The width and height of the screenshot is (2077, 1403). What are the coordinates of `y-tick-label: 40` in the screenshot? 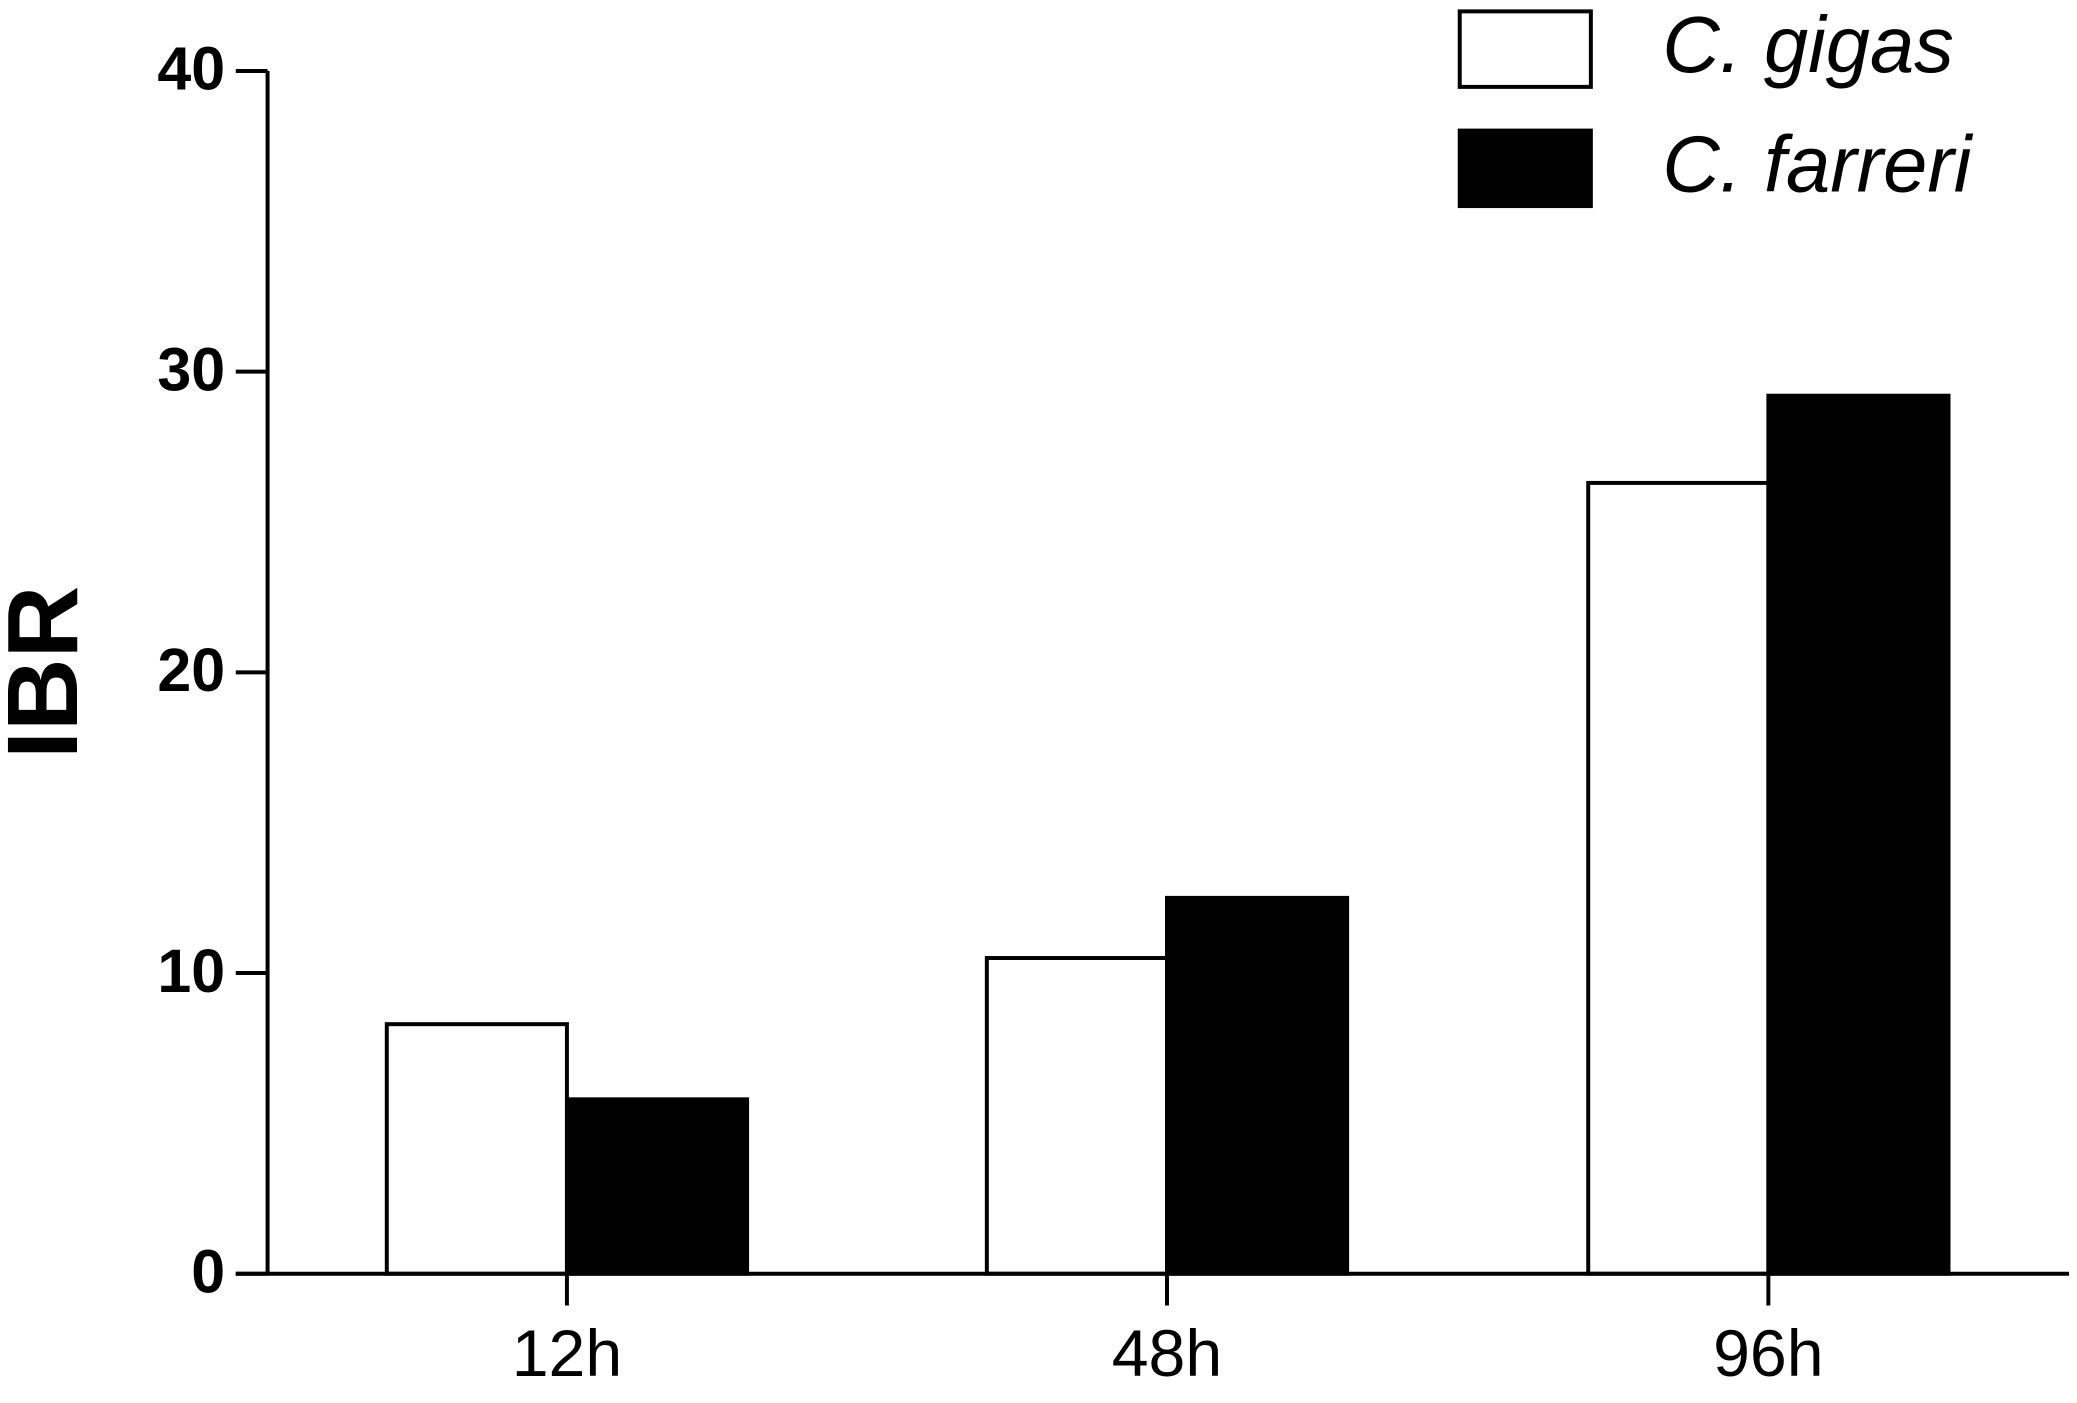 It's located at (191, 69).